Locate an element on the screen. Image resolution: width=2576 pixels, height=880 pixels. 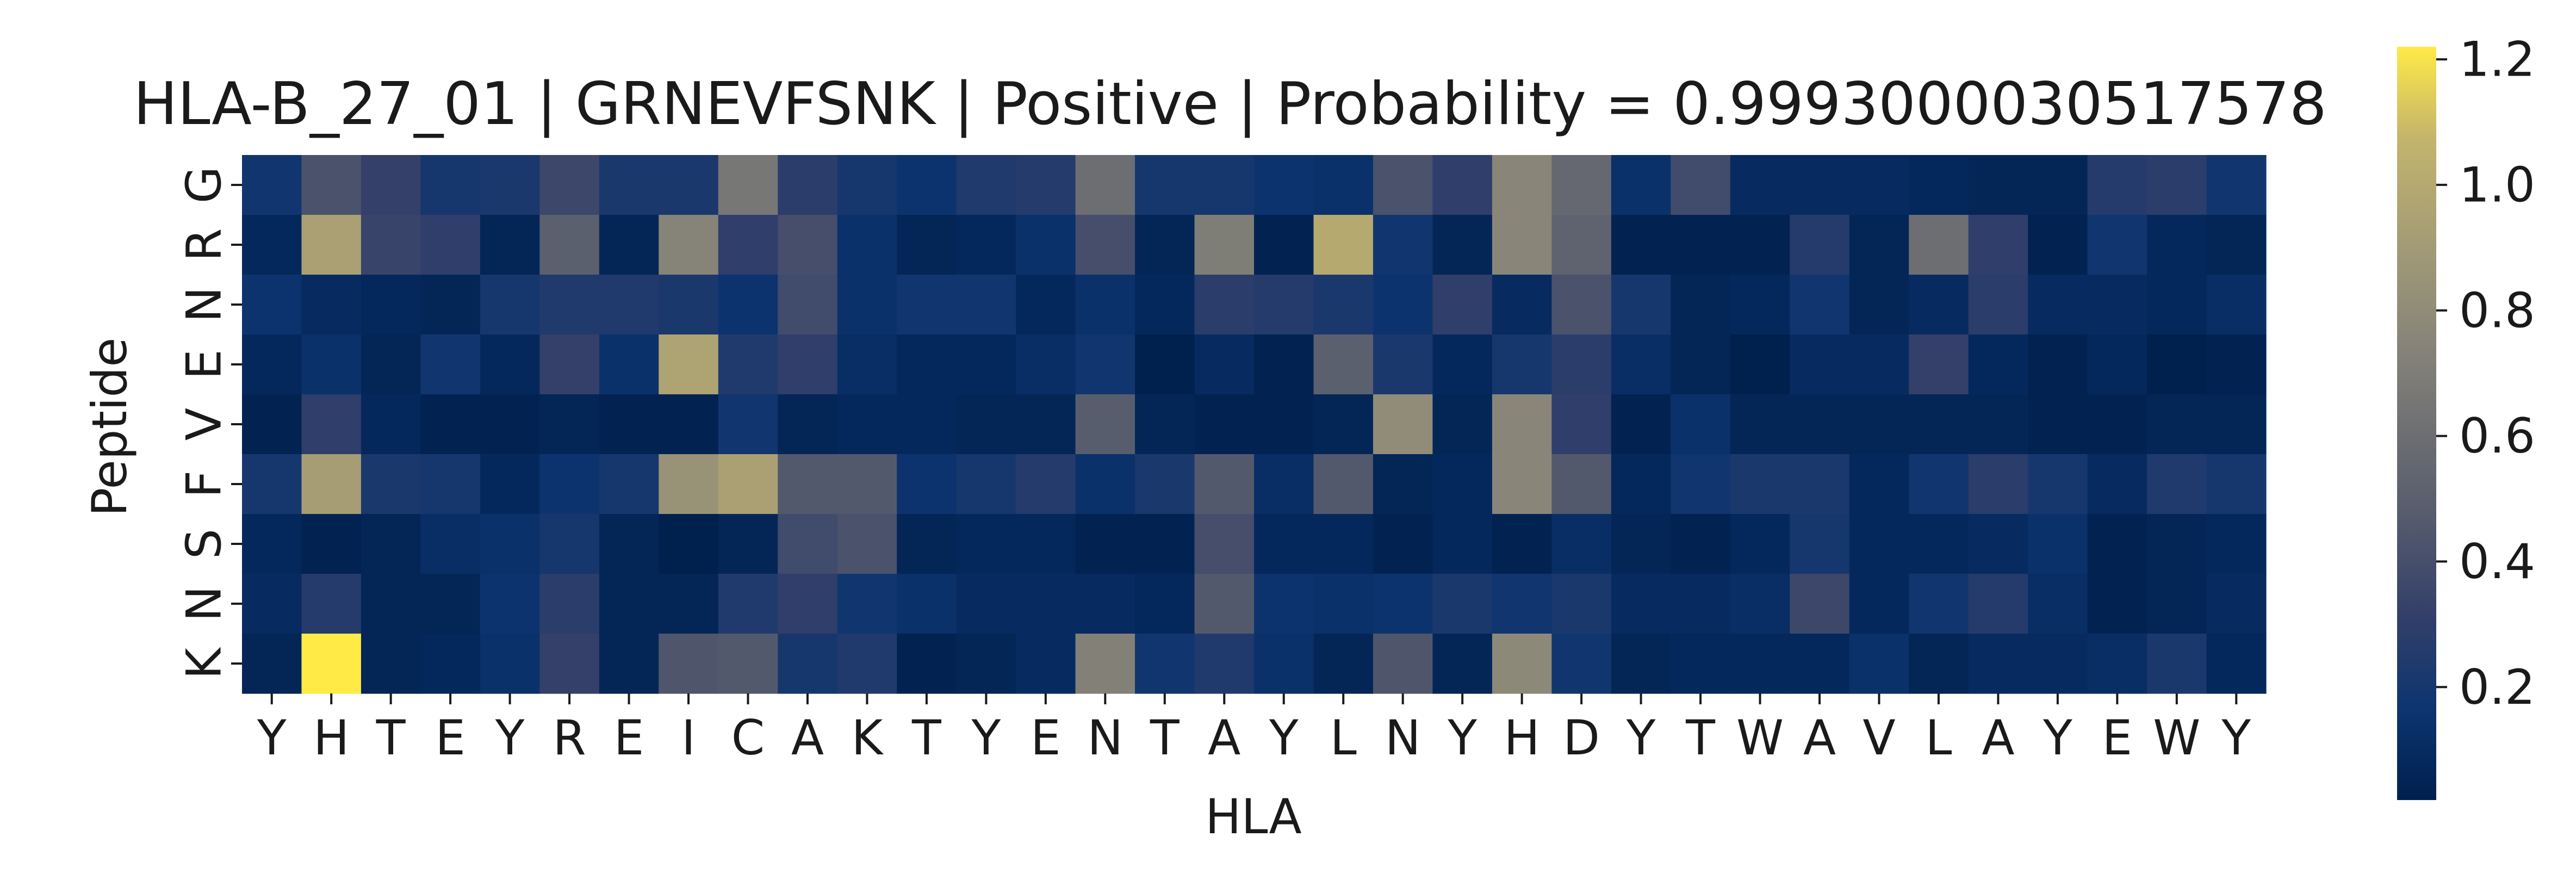
heatmap-cell-r5-c18 is located at coordinates (1343, 485).